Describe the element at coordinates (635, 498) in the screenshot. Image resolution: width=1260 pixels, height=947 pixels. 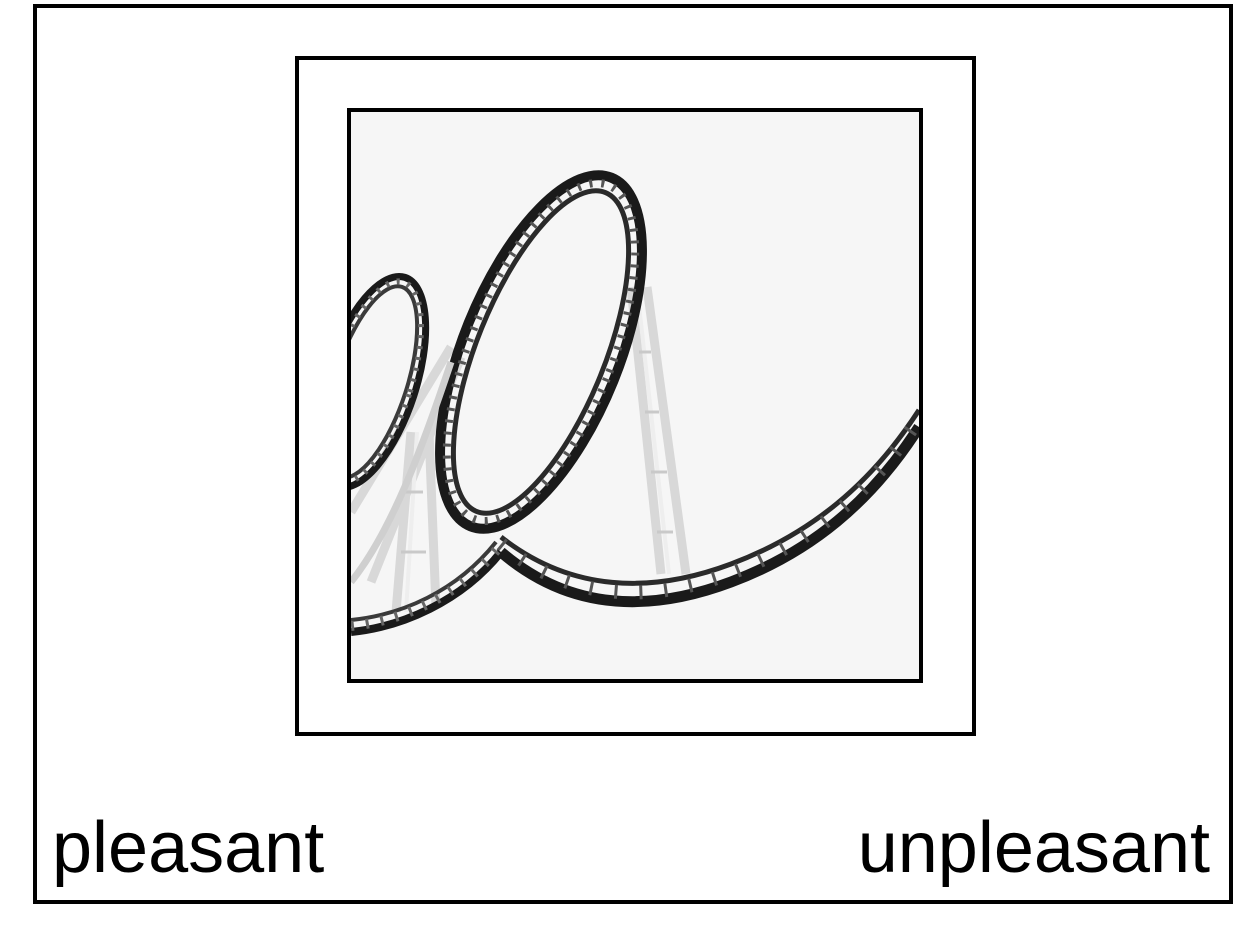
I see `coaster-track` at that location.